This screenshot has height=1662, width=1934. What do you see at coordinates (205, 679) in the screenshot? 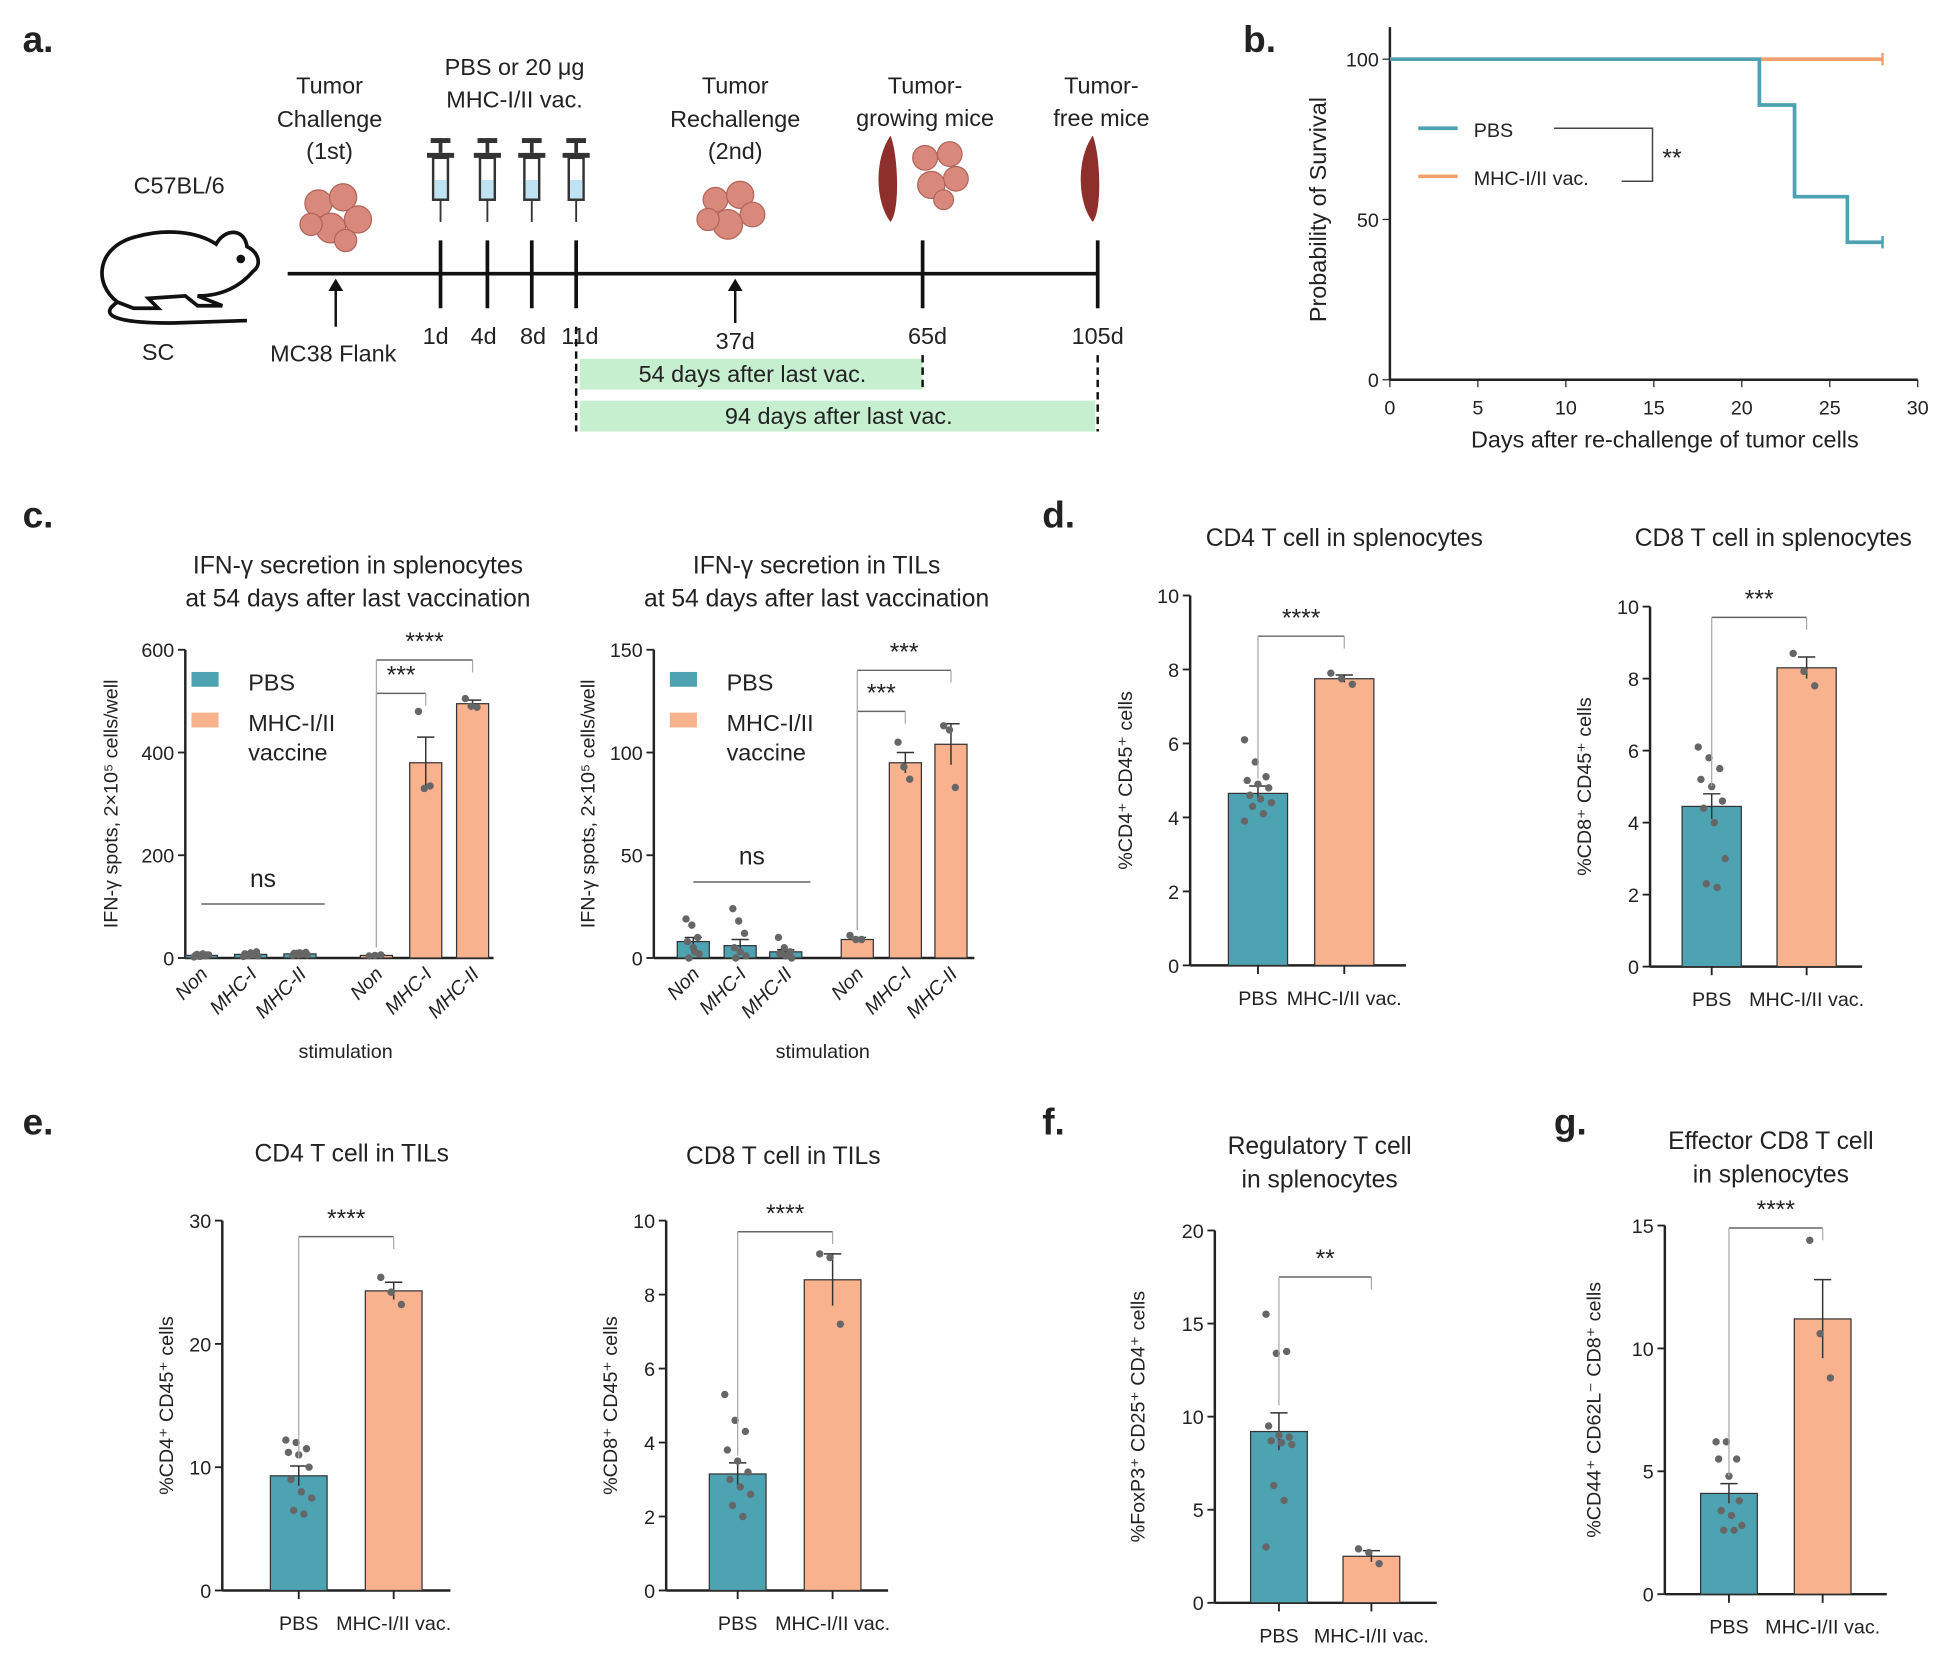
I see `legend-swatch` at bounding box center [205, 679].